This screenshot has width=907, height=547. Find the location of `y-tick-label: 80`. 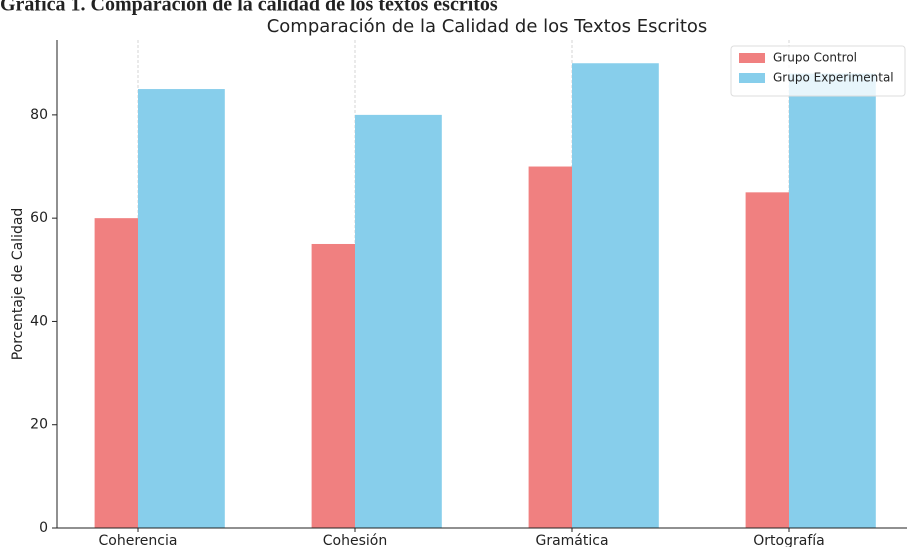

y-tick-label: 80 is located at coordinates (39, 115).